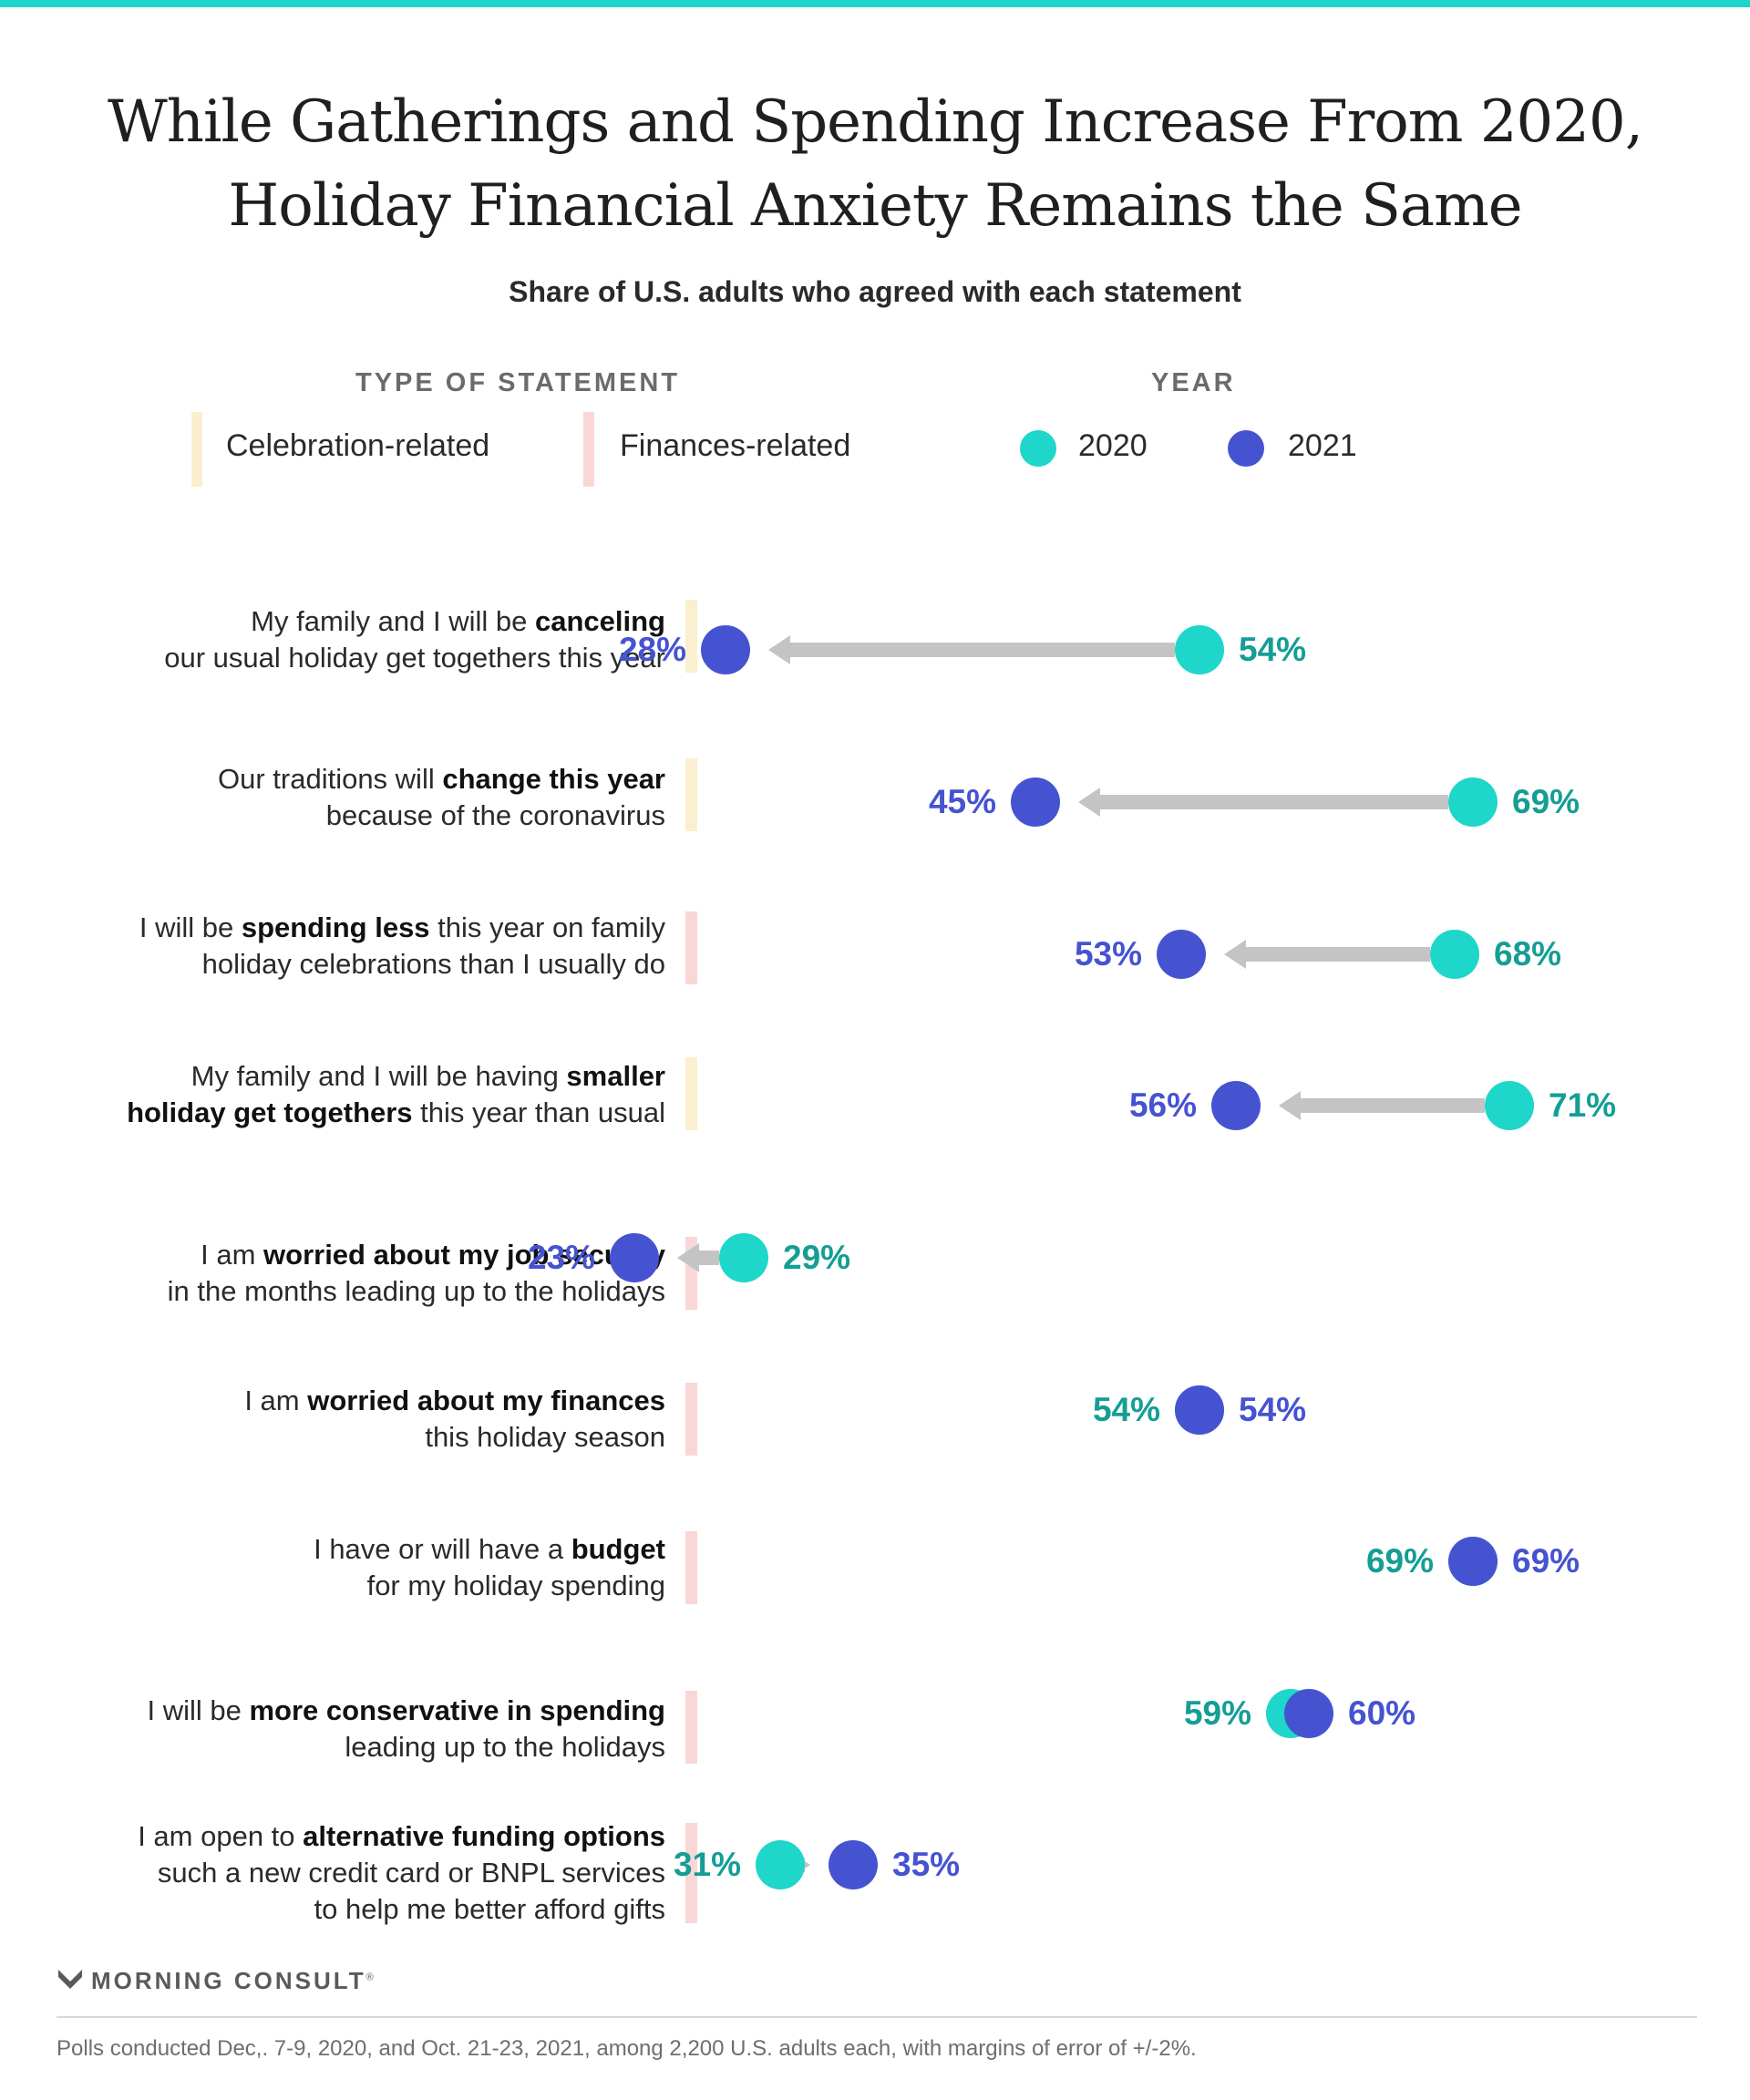  What do you see at coordinates (735, 446) in the screenshot?
I see `legend-finances-label: Finances-related` at bounding box center [735, 446].